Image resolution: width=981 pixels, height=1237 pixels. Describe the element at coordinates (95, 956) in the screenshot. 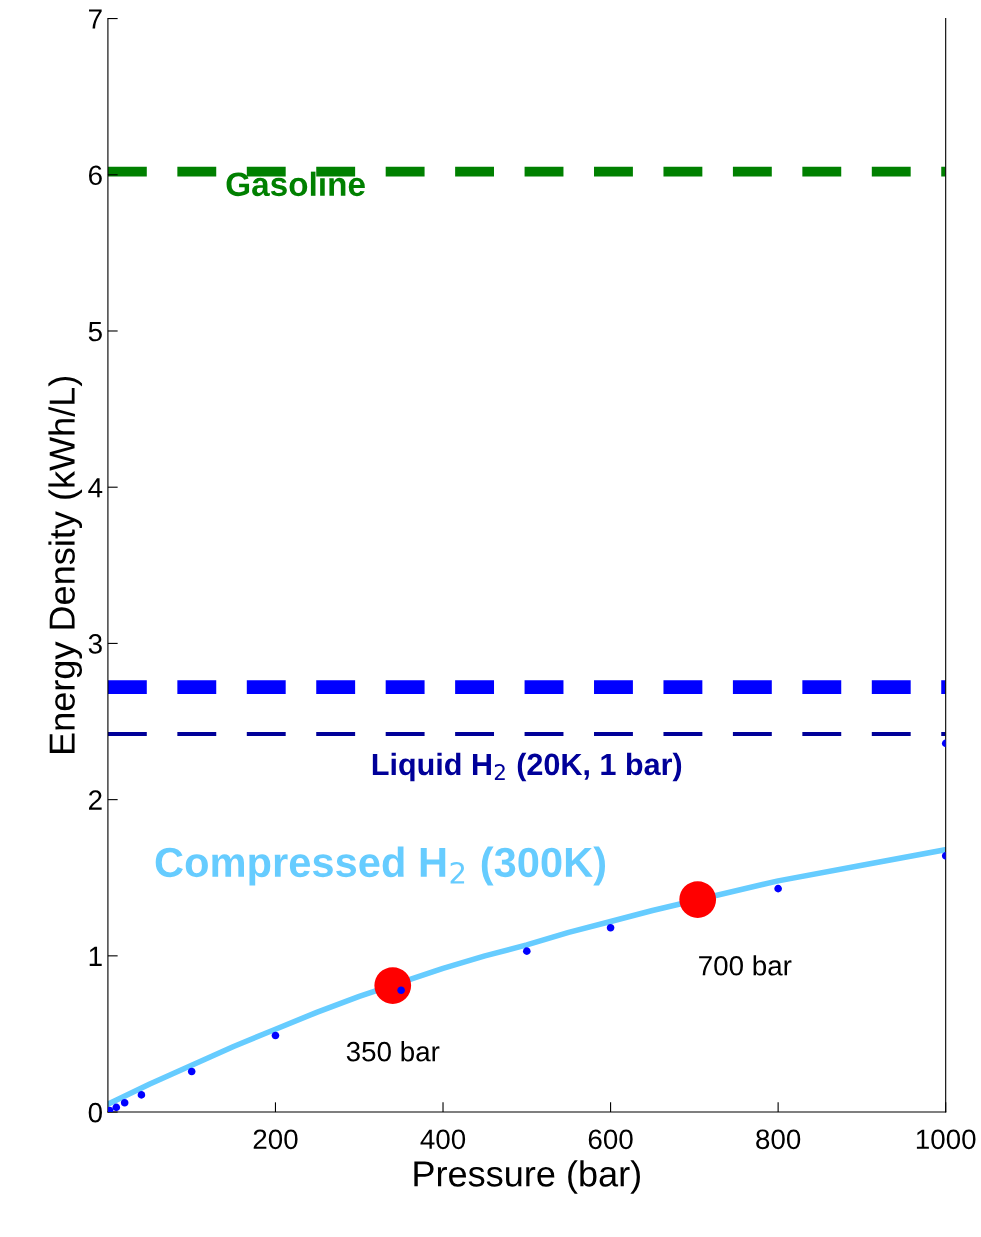

I see `y-tick-label: 1` at that location.